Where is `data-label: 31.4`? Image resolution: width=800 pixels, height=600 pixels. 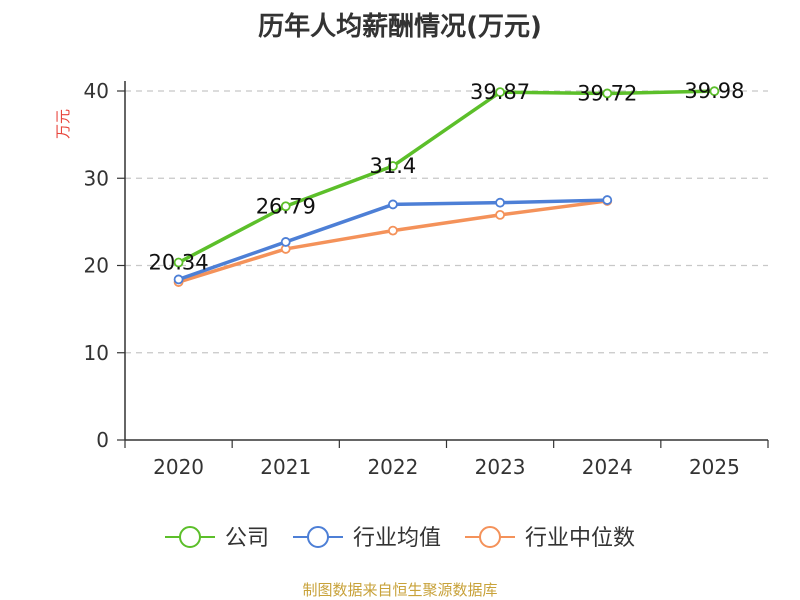
data-label: 31.4 is located at coordinates (393, 166).